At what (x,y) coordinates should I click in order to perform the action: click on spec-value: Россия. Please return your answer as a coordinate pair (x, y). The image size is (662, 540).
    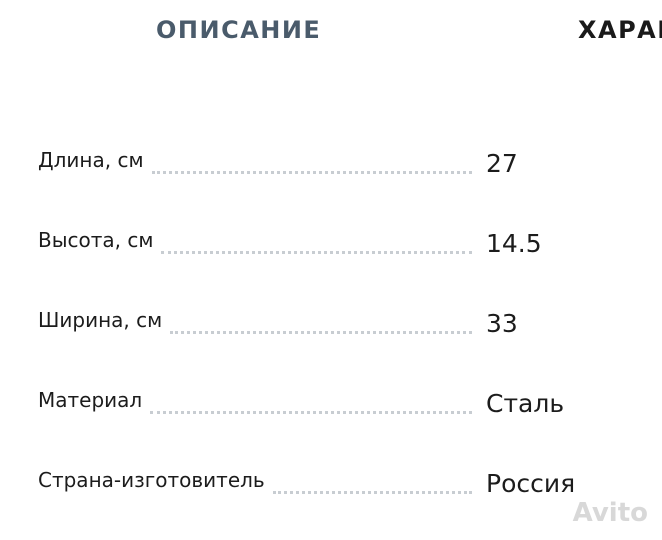
    Looking at the image, I should click on (531, 483).